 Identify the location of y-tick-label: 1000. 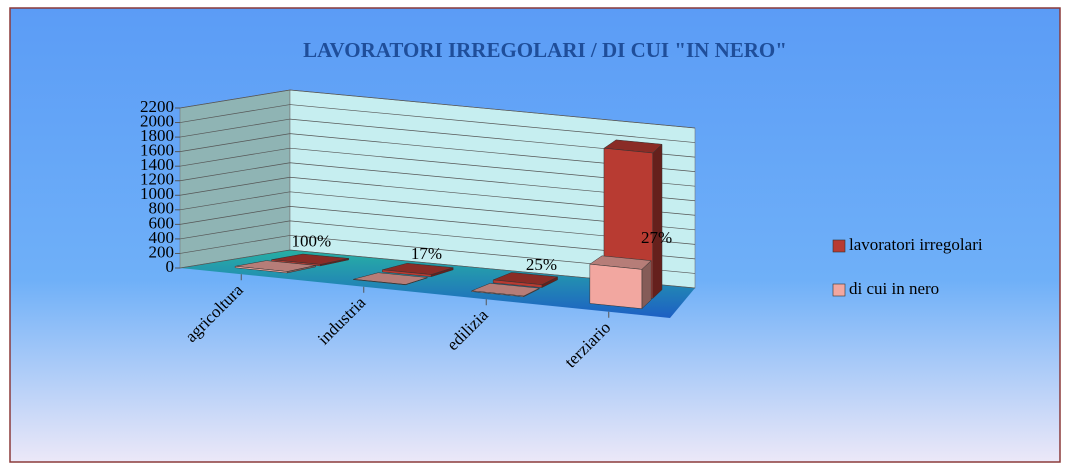
(157, 193).